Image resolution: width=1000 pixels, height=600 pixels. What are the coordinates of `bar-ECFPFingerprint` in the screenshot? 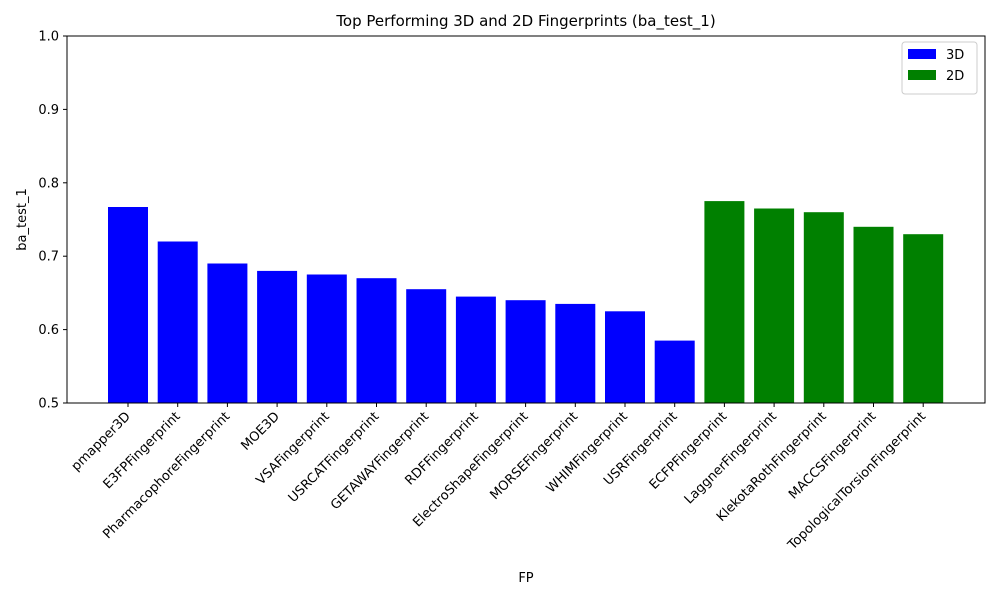 It's located at (724, 302).